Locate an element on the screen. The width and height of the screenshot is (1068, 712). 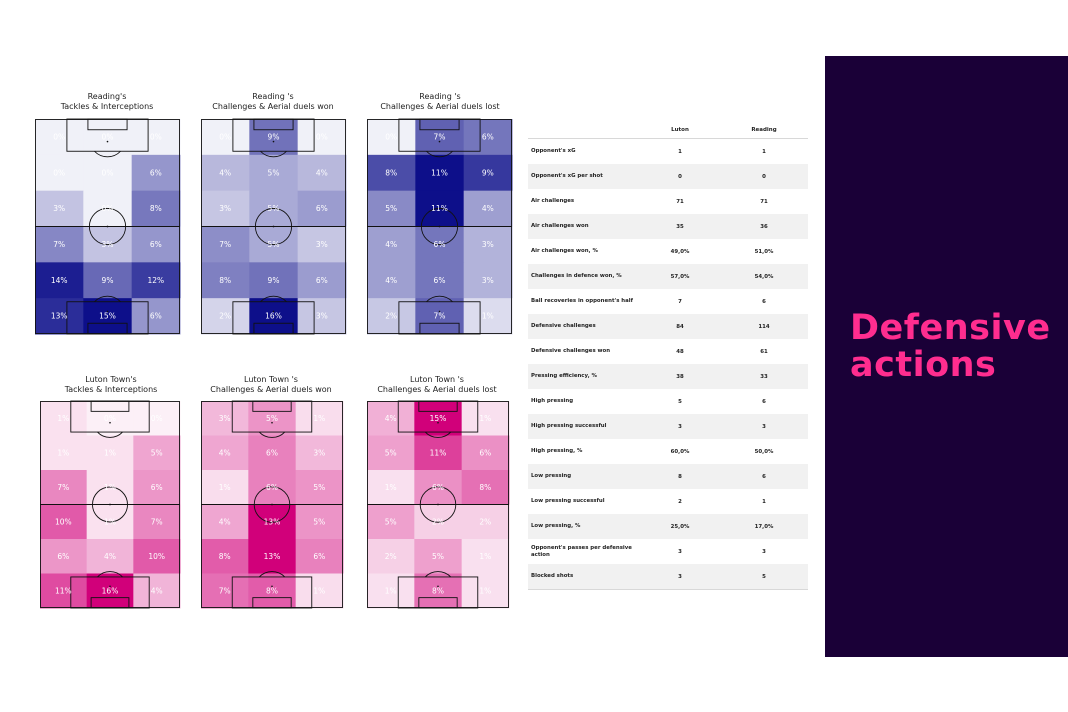
stats-row-luton-value: 5 is located at coordinates (680, 401).